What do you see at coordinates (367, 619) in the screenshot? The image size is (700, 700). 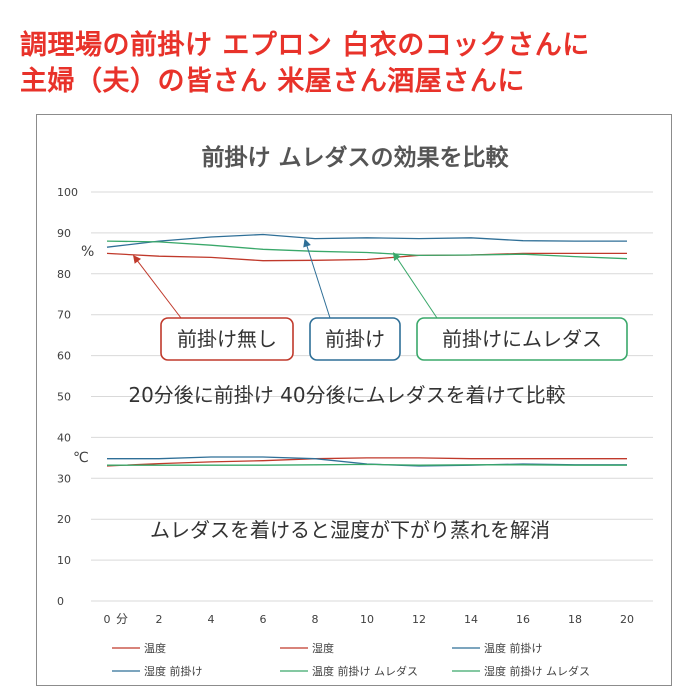 I see `x-tick-10: 10` at bounding box center [367, 619].